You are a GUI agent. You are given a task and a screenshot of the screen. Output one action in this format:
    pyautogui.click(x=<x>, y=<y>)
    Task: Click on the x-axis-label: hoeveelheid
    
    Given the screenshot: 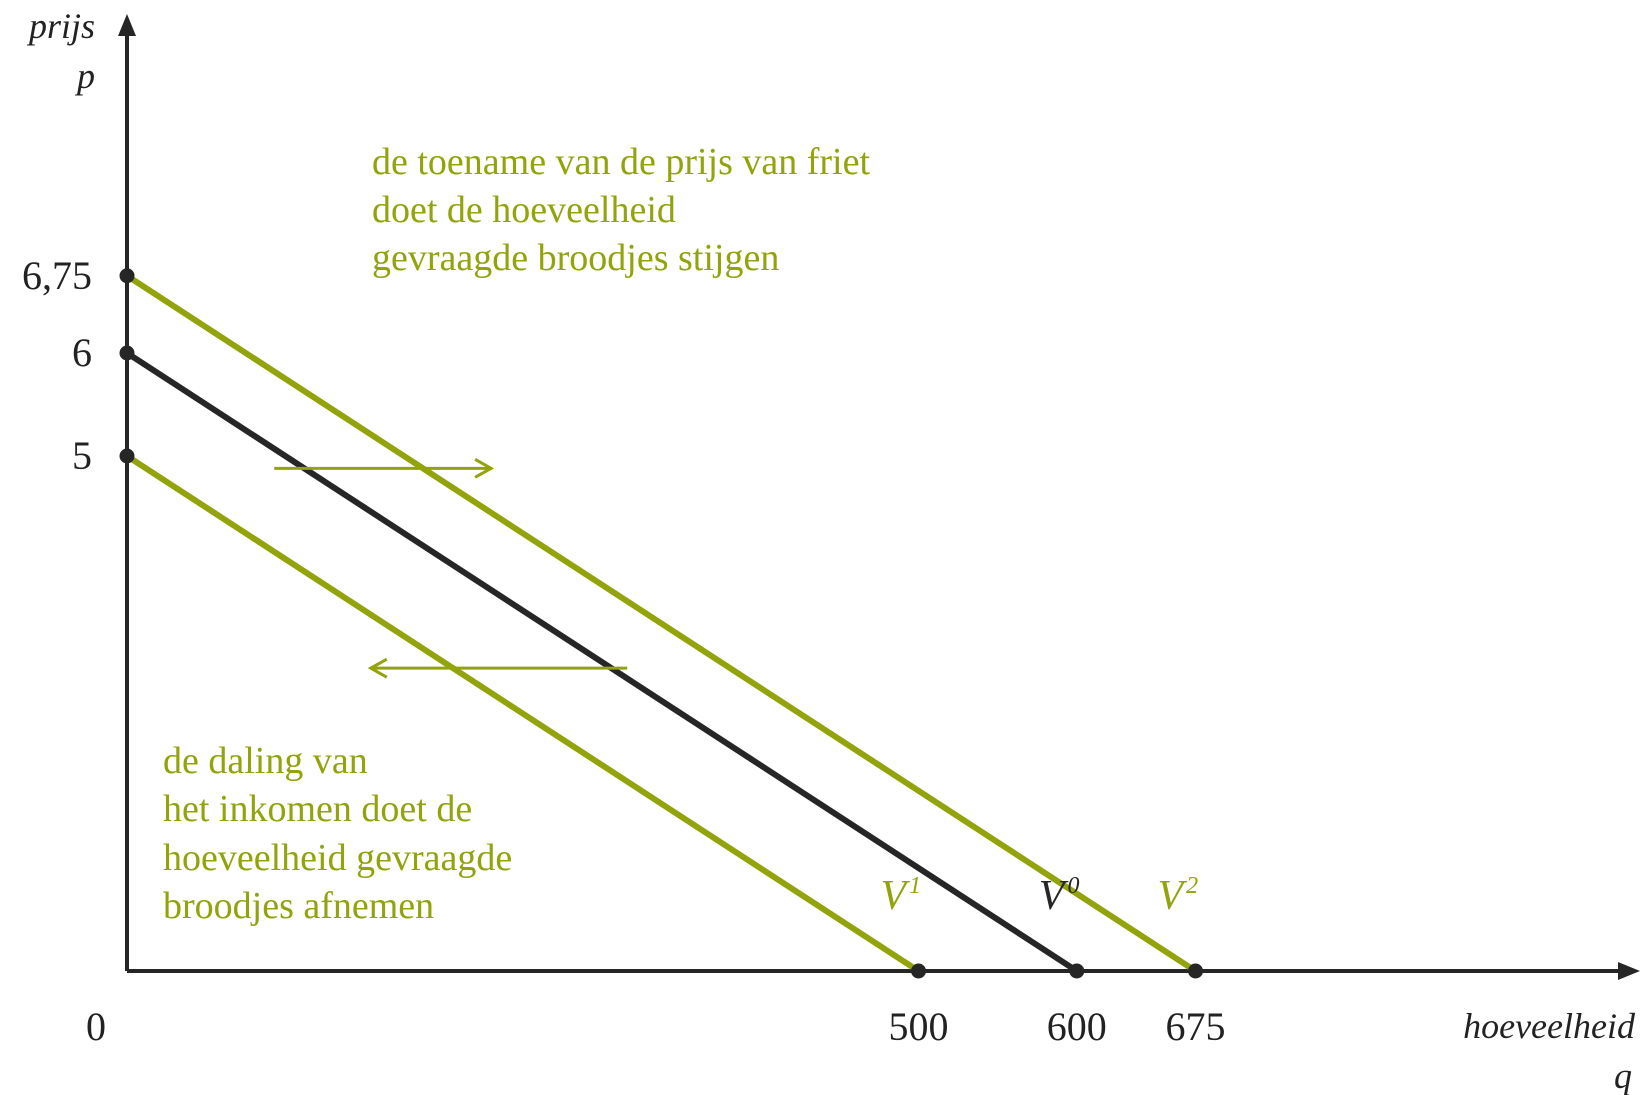 What is the action you would take?
    pyautogui.click(x=1549, y=1026)
    